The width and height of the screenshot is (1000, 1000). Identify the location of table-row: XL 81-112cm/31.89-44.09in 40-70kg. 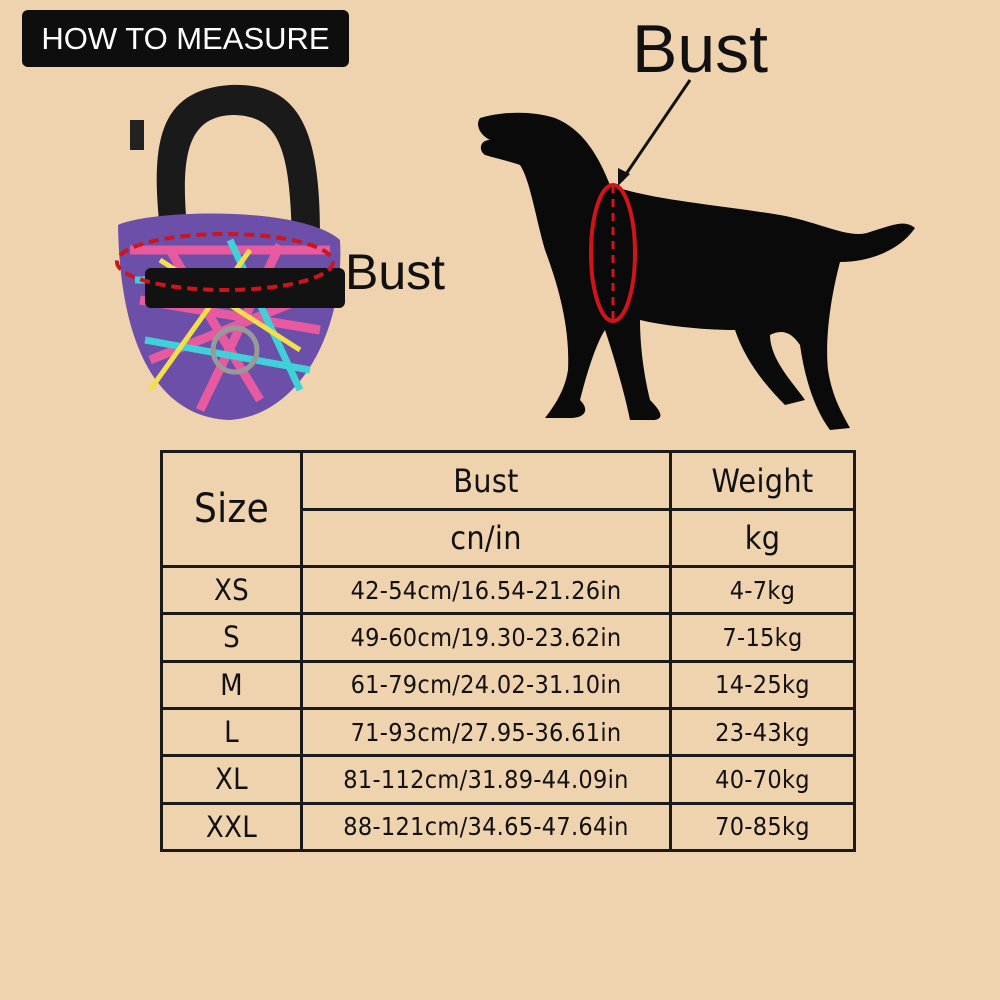
(508, 779).